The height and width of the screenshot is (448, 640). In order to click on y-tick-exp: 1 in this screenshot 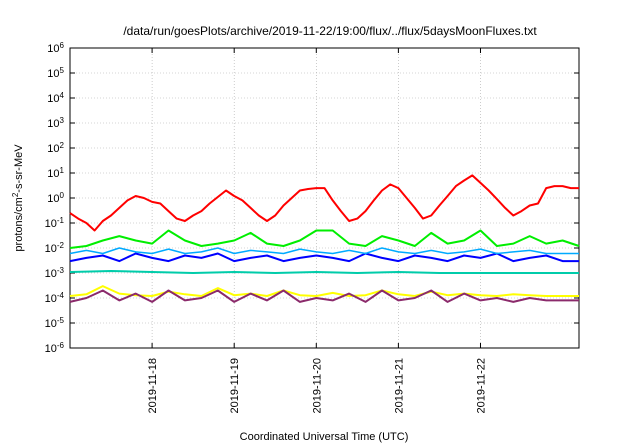, I will do `click(62, 170)`.